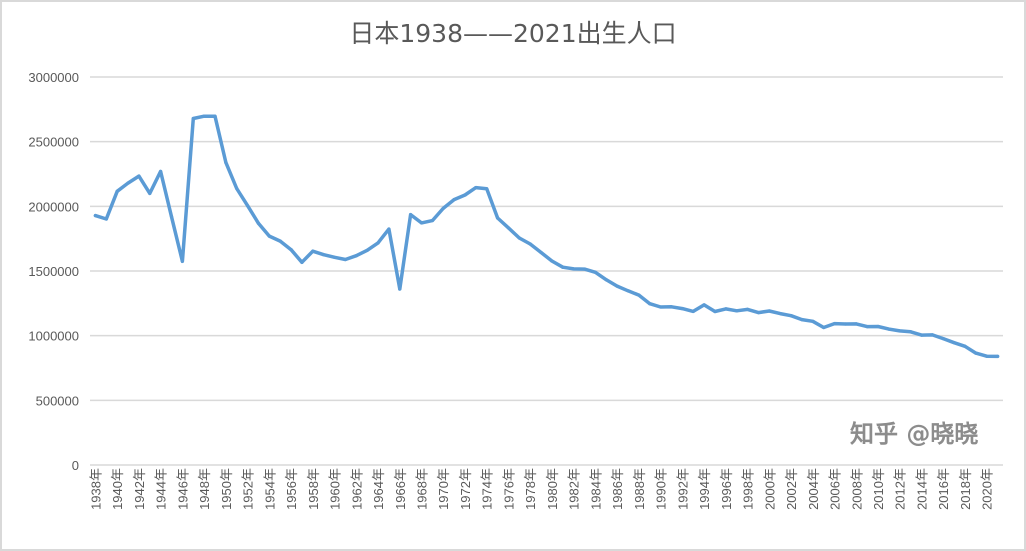 The height and width of the screenshot is (551, 1026). I want to click on data-point-1959, so click(324, 255).